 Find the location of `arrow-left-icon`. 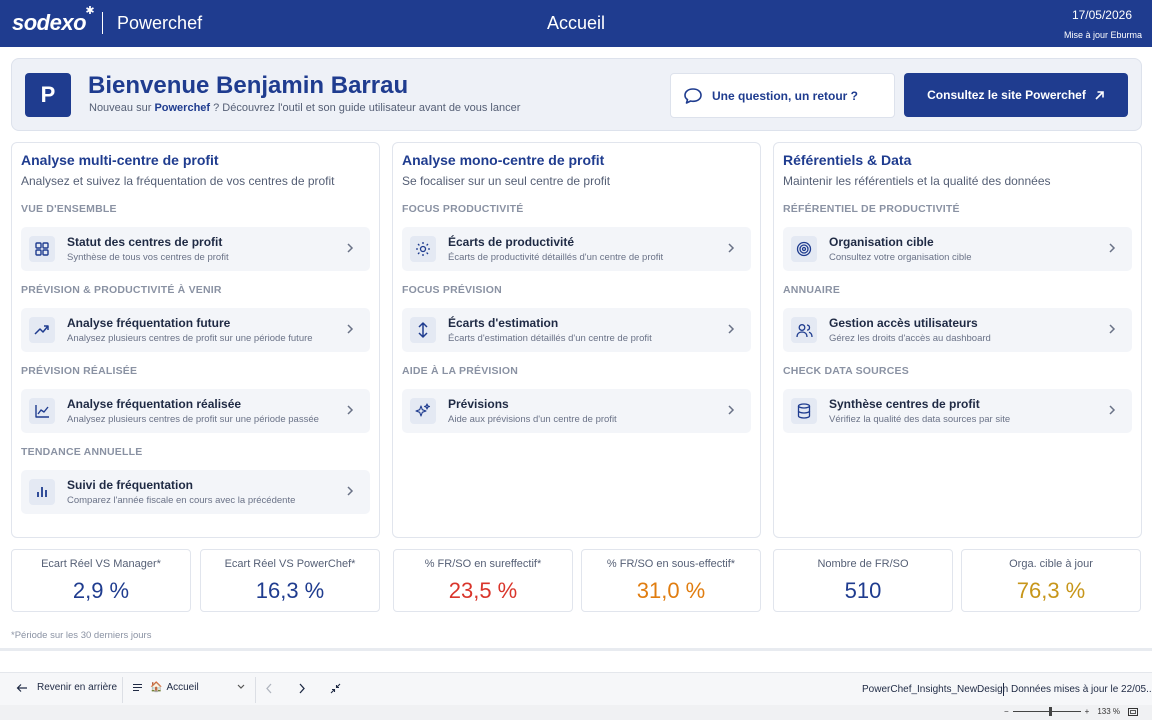

arrow-left-icon is located at coordinates (21, 687).